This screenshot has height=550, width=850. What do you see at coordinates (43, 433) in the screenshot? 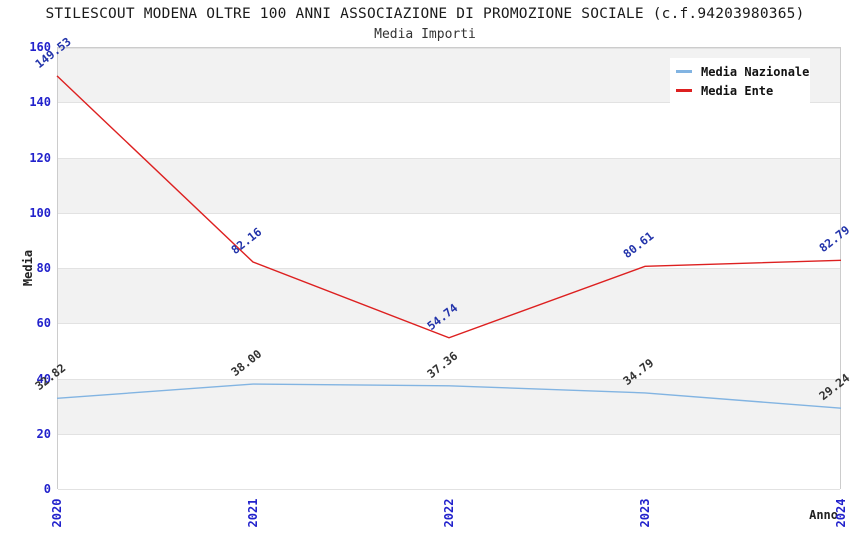
I see `y-tick-label: 20` at bounding box center [43, 433].